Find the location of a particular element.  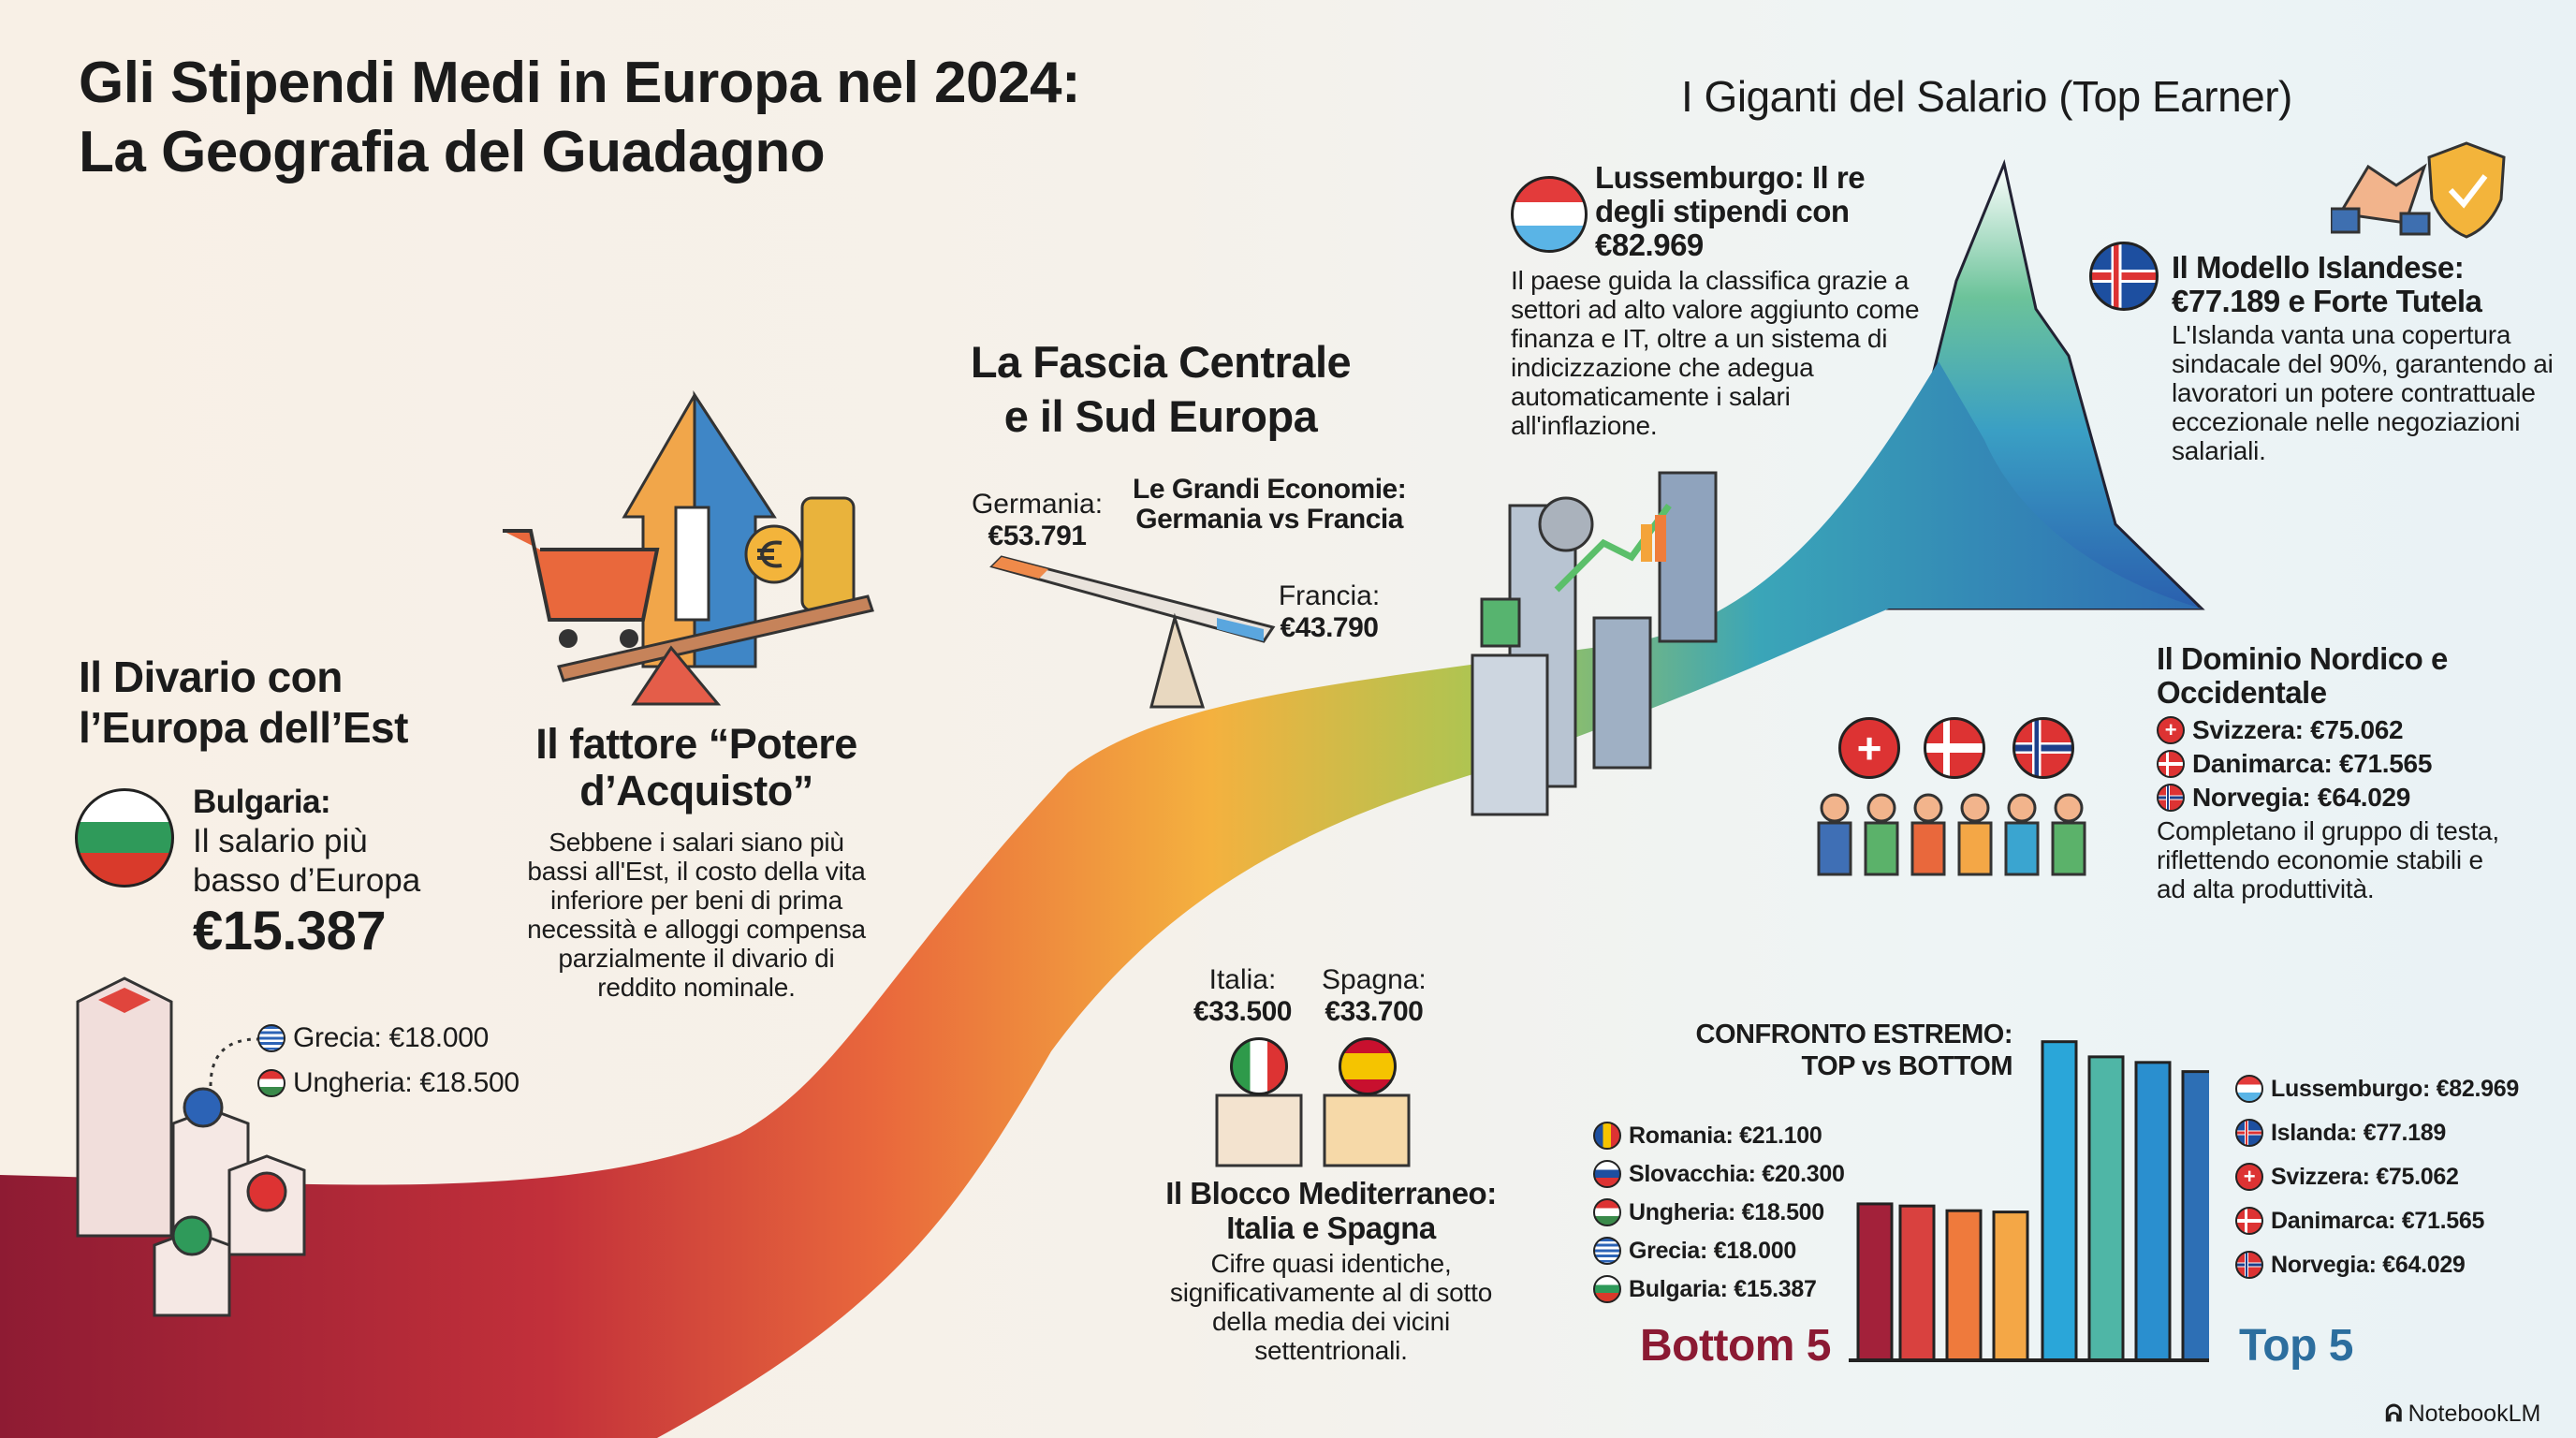

legend-item-greece: Grecia: €18.000 is located at coordinates (1694, 1251).